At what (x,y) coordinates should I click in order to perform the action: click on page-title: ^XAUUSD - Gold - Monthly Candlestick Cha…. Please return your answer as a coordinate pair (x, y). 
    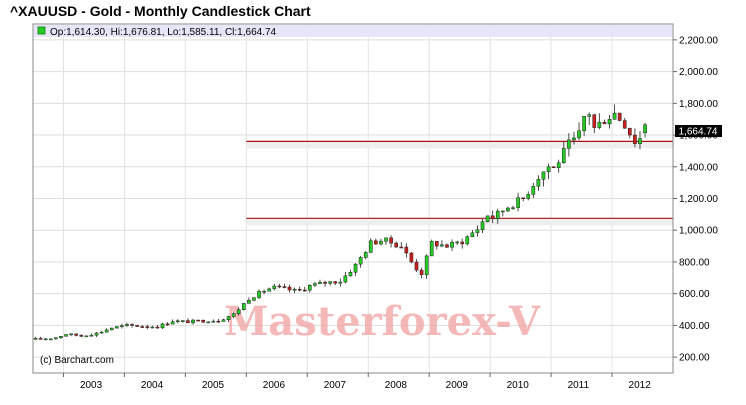
    Looking at the image, I should click on (160, 11).